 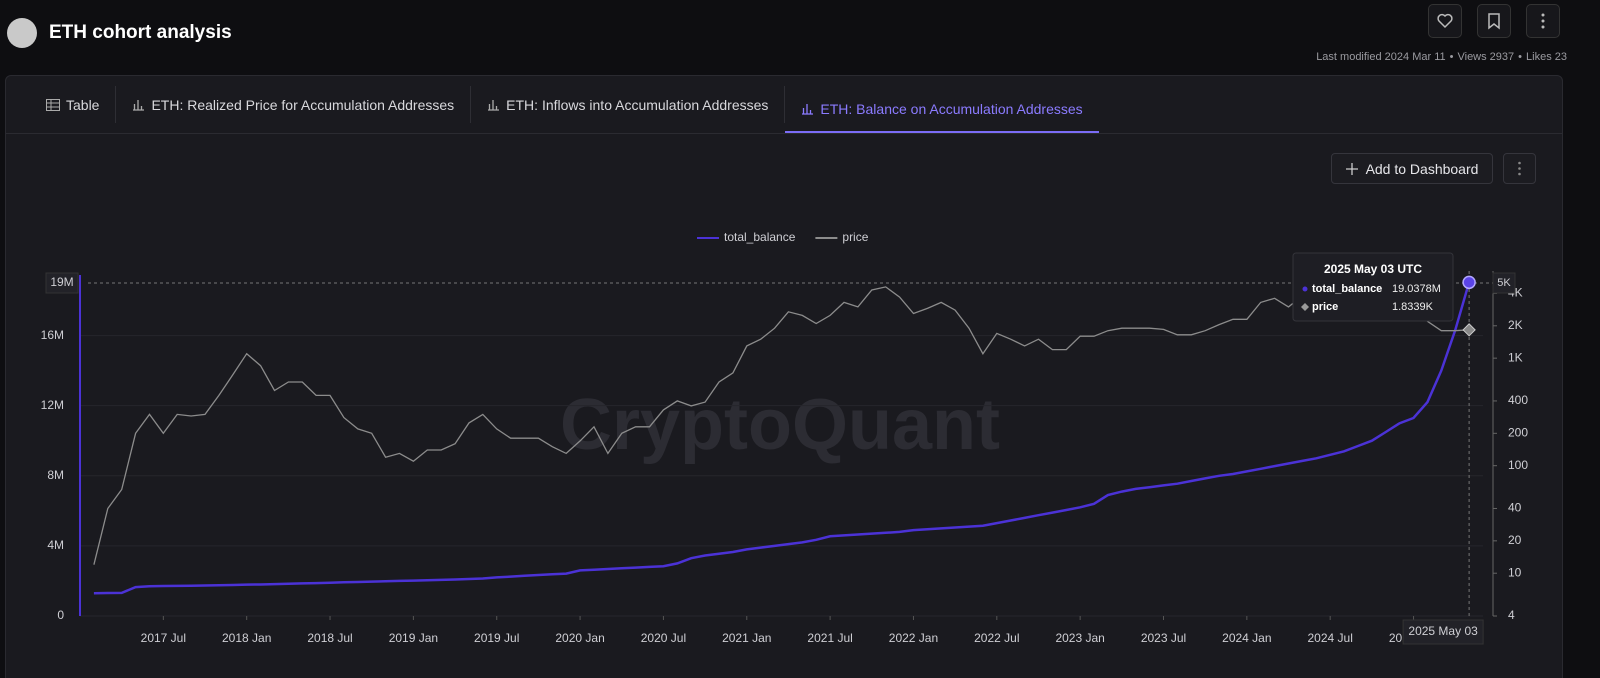 I want to click on x-tick-label: 2024 Jan, so click(x=1246, y=638).